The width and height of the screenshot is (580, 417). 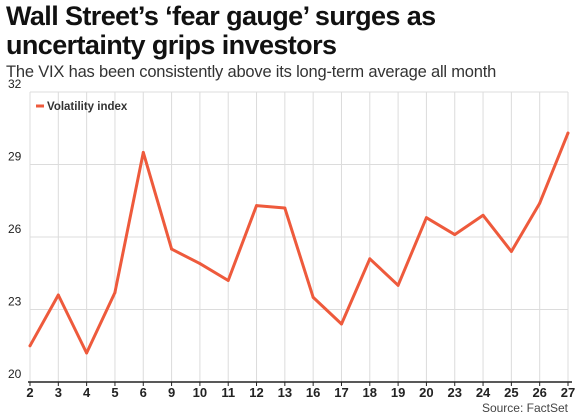 What do you see at coordinates (341, 392) in the screenshot?
I see `x-tick-label: 17` at bounding box center [341, 392].